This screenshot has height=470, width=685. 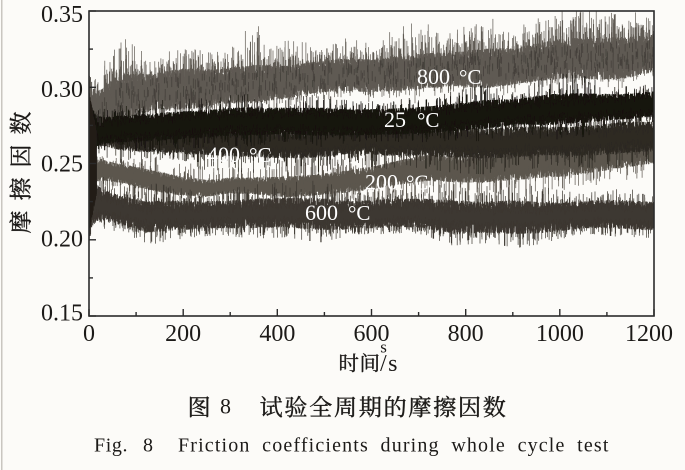 What do you see at coordinates (389, 364) in the screenshot?
I see `svg-text: /s` at bounding box center [389, 364].